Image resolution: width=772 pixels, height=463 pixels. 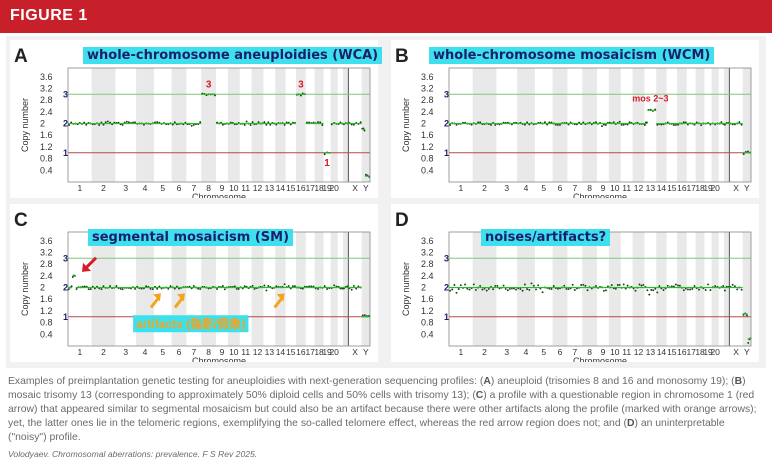 What do you see at coordinates (460, 352) in the screenshot?
I see `x-tick-label: 1` at bounding box center [460, 352].